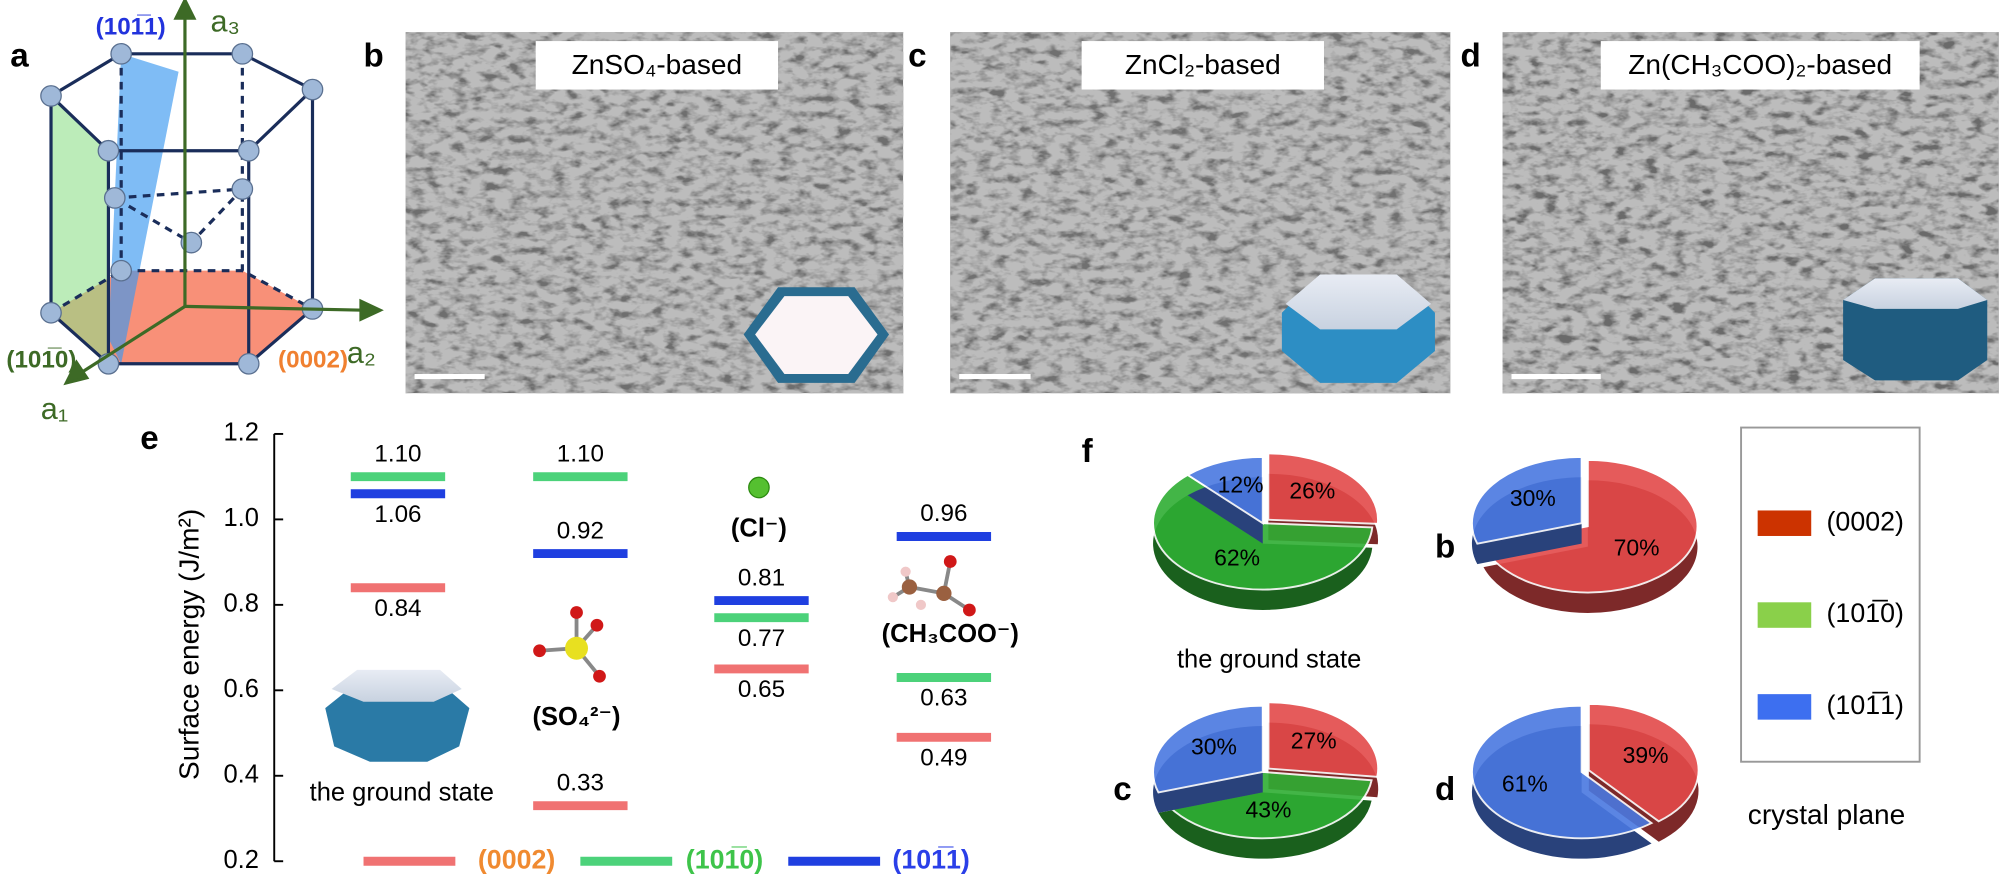 The image size is (2000, 887). I want to click on plane-label: (101̅0), so click(41, 360).